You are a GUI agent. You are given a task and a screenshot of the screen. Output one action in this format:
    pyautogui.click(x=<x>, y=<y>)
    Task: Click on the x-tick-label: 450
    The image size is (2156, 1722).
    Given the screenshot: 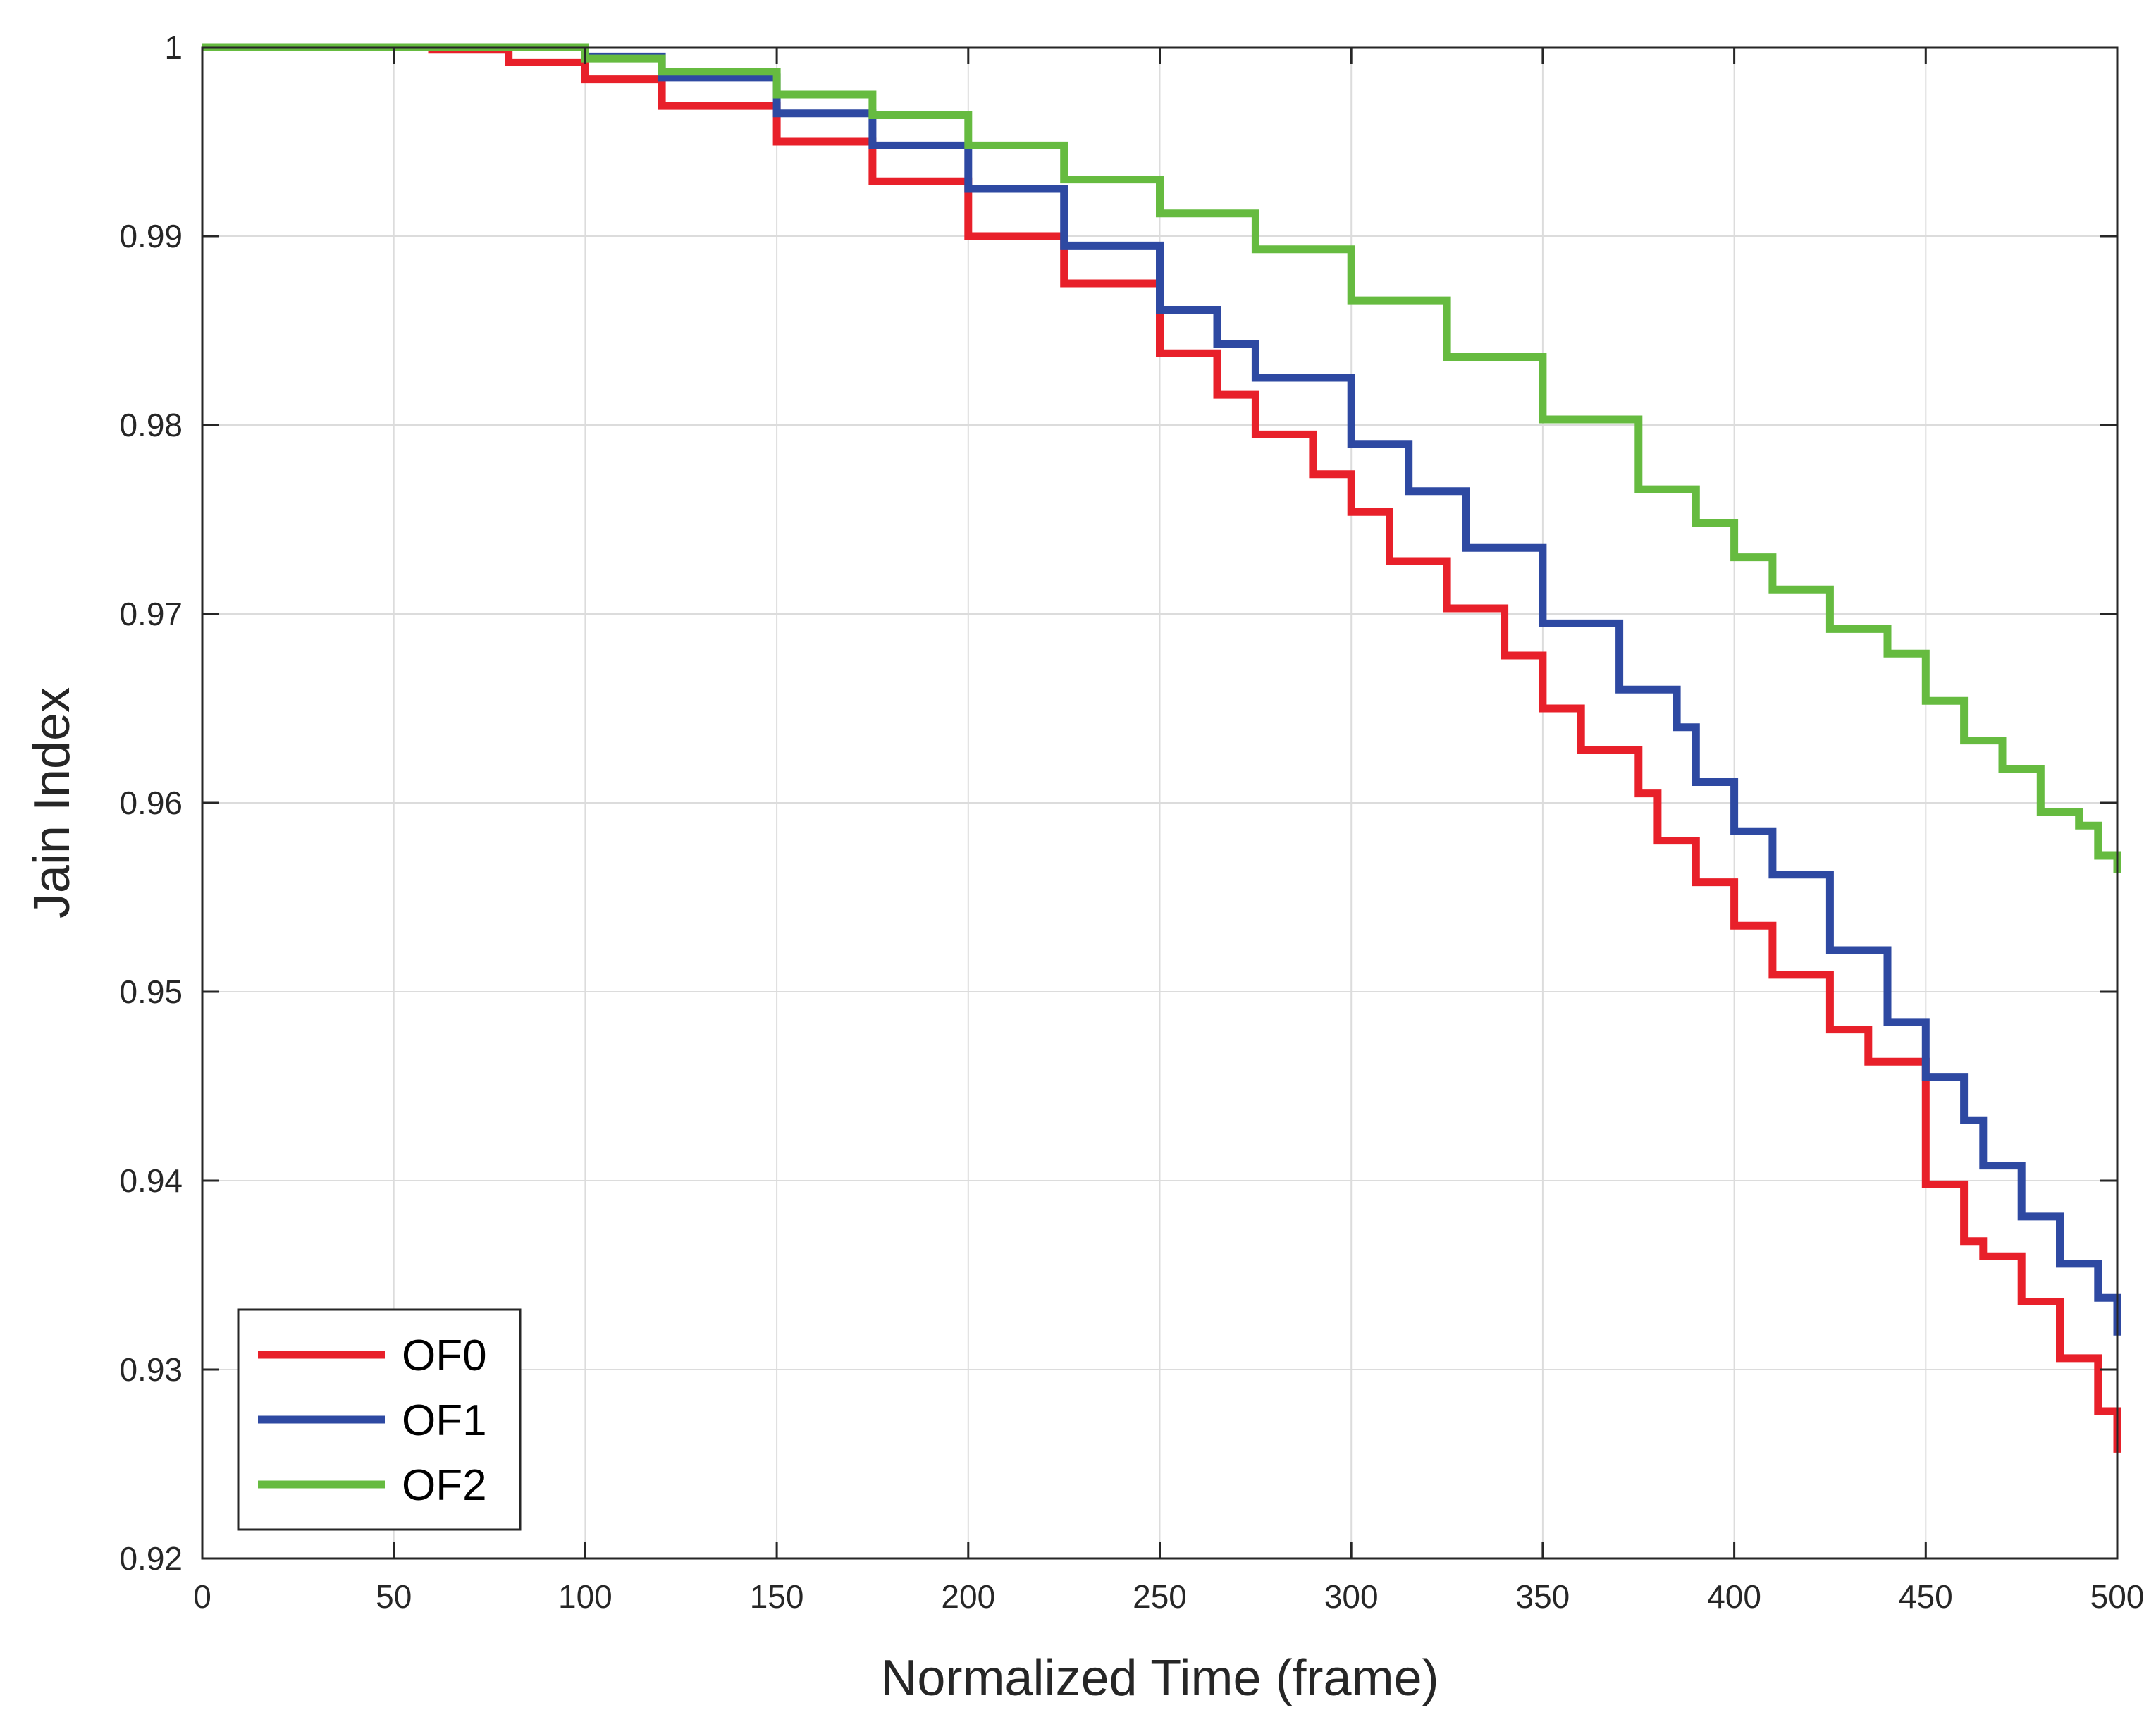 What is the action you would take?
    pyautogui.click(x=1926, y=1596)
    